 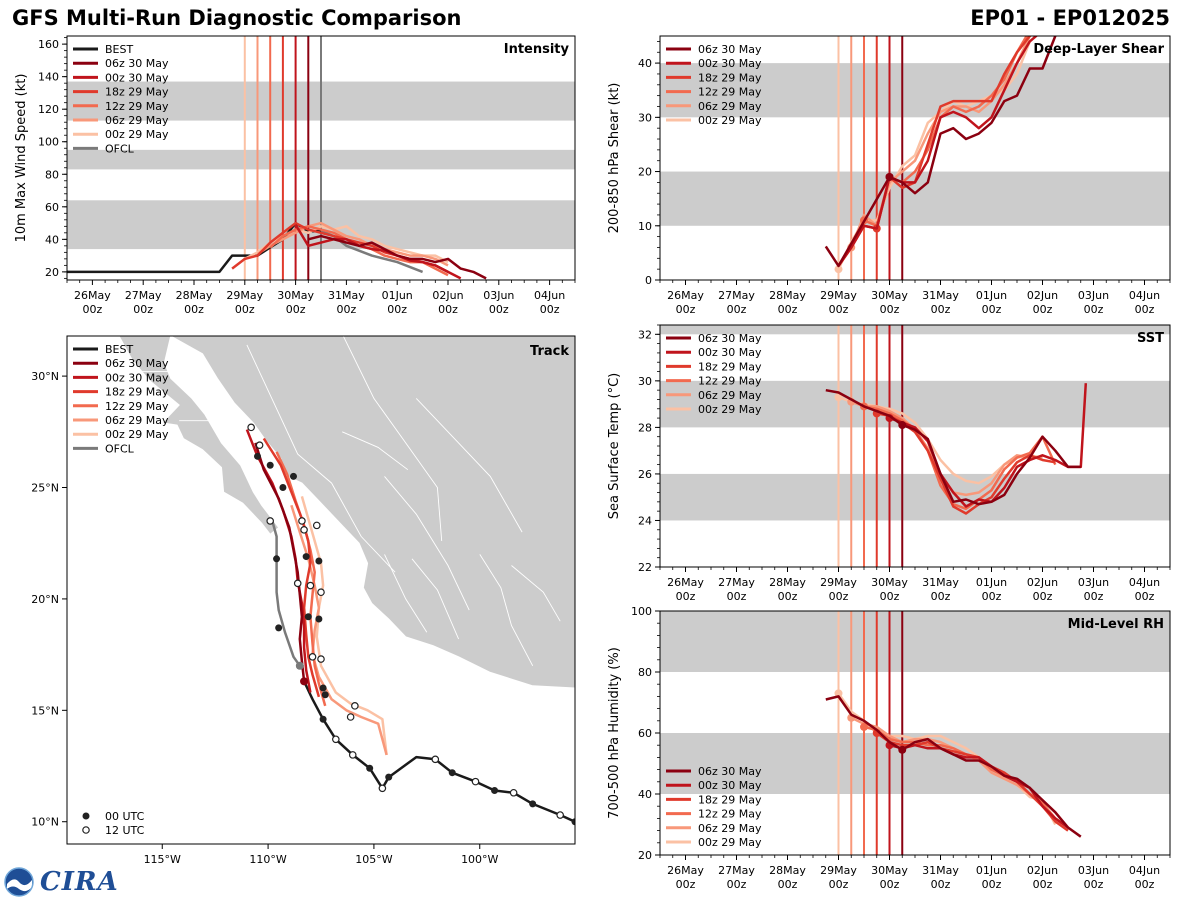 I want to click on lon-tick-label: 105°W, so click(x=373, y=859).